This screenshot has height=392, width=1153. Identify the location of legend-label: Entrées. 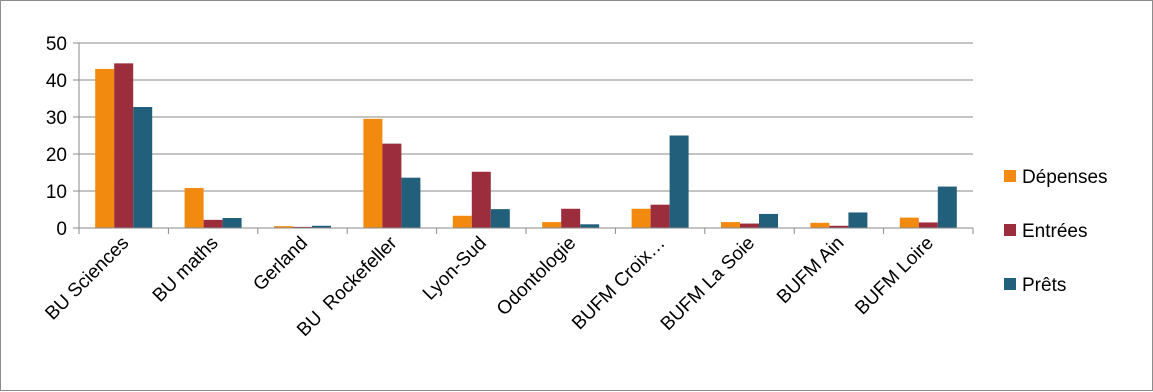
(1054, 231).